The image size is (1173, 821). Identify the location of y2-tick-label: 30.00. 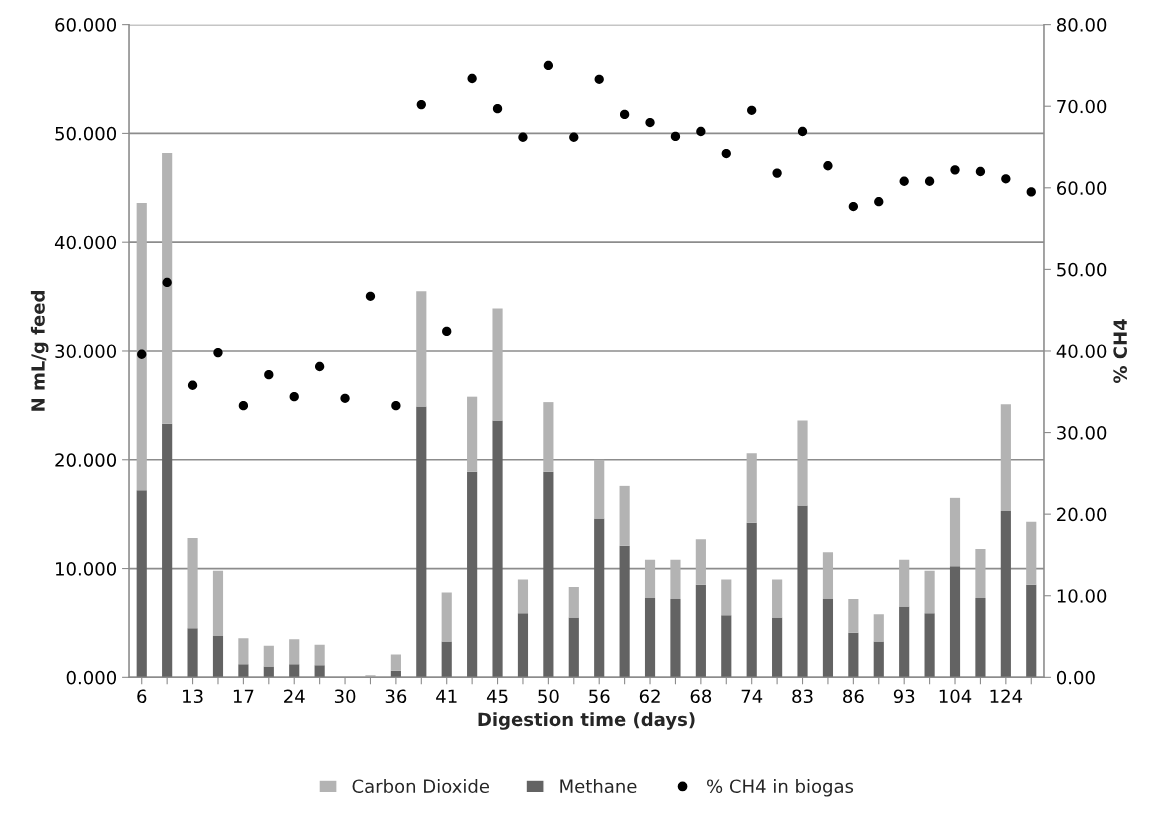
(1082, 433).